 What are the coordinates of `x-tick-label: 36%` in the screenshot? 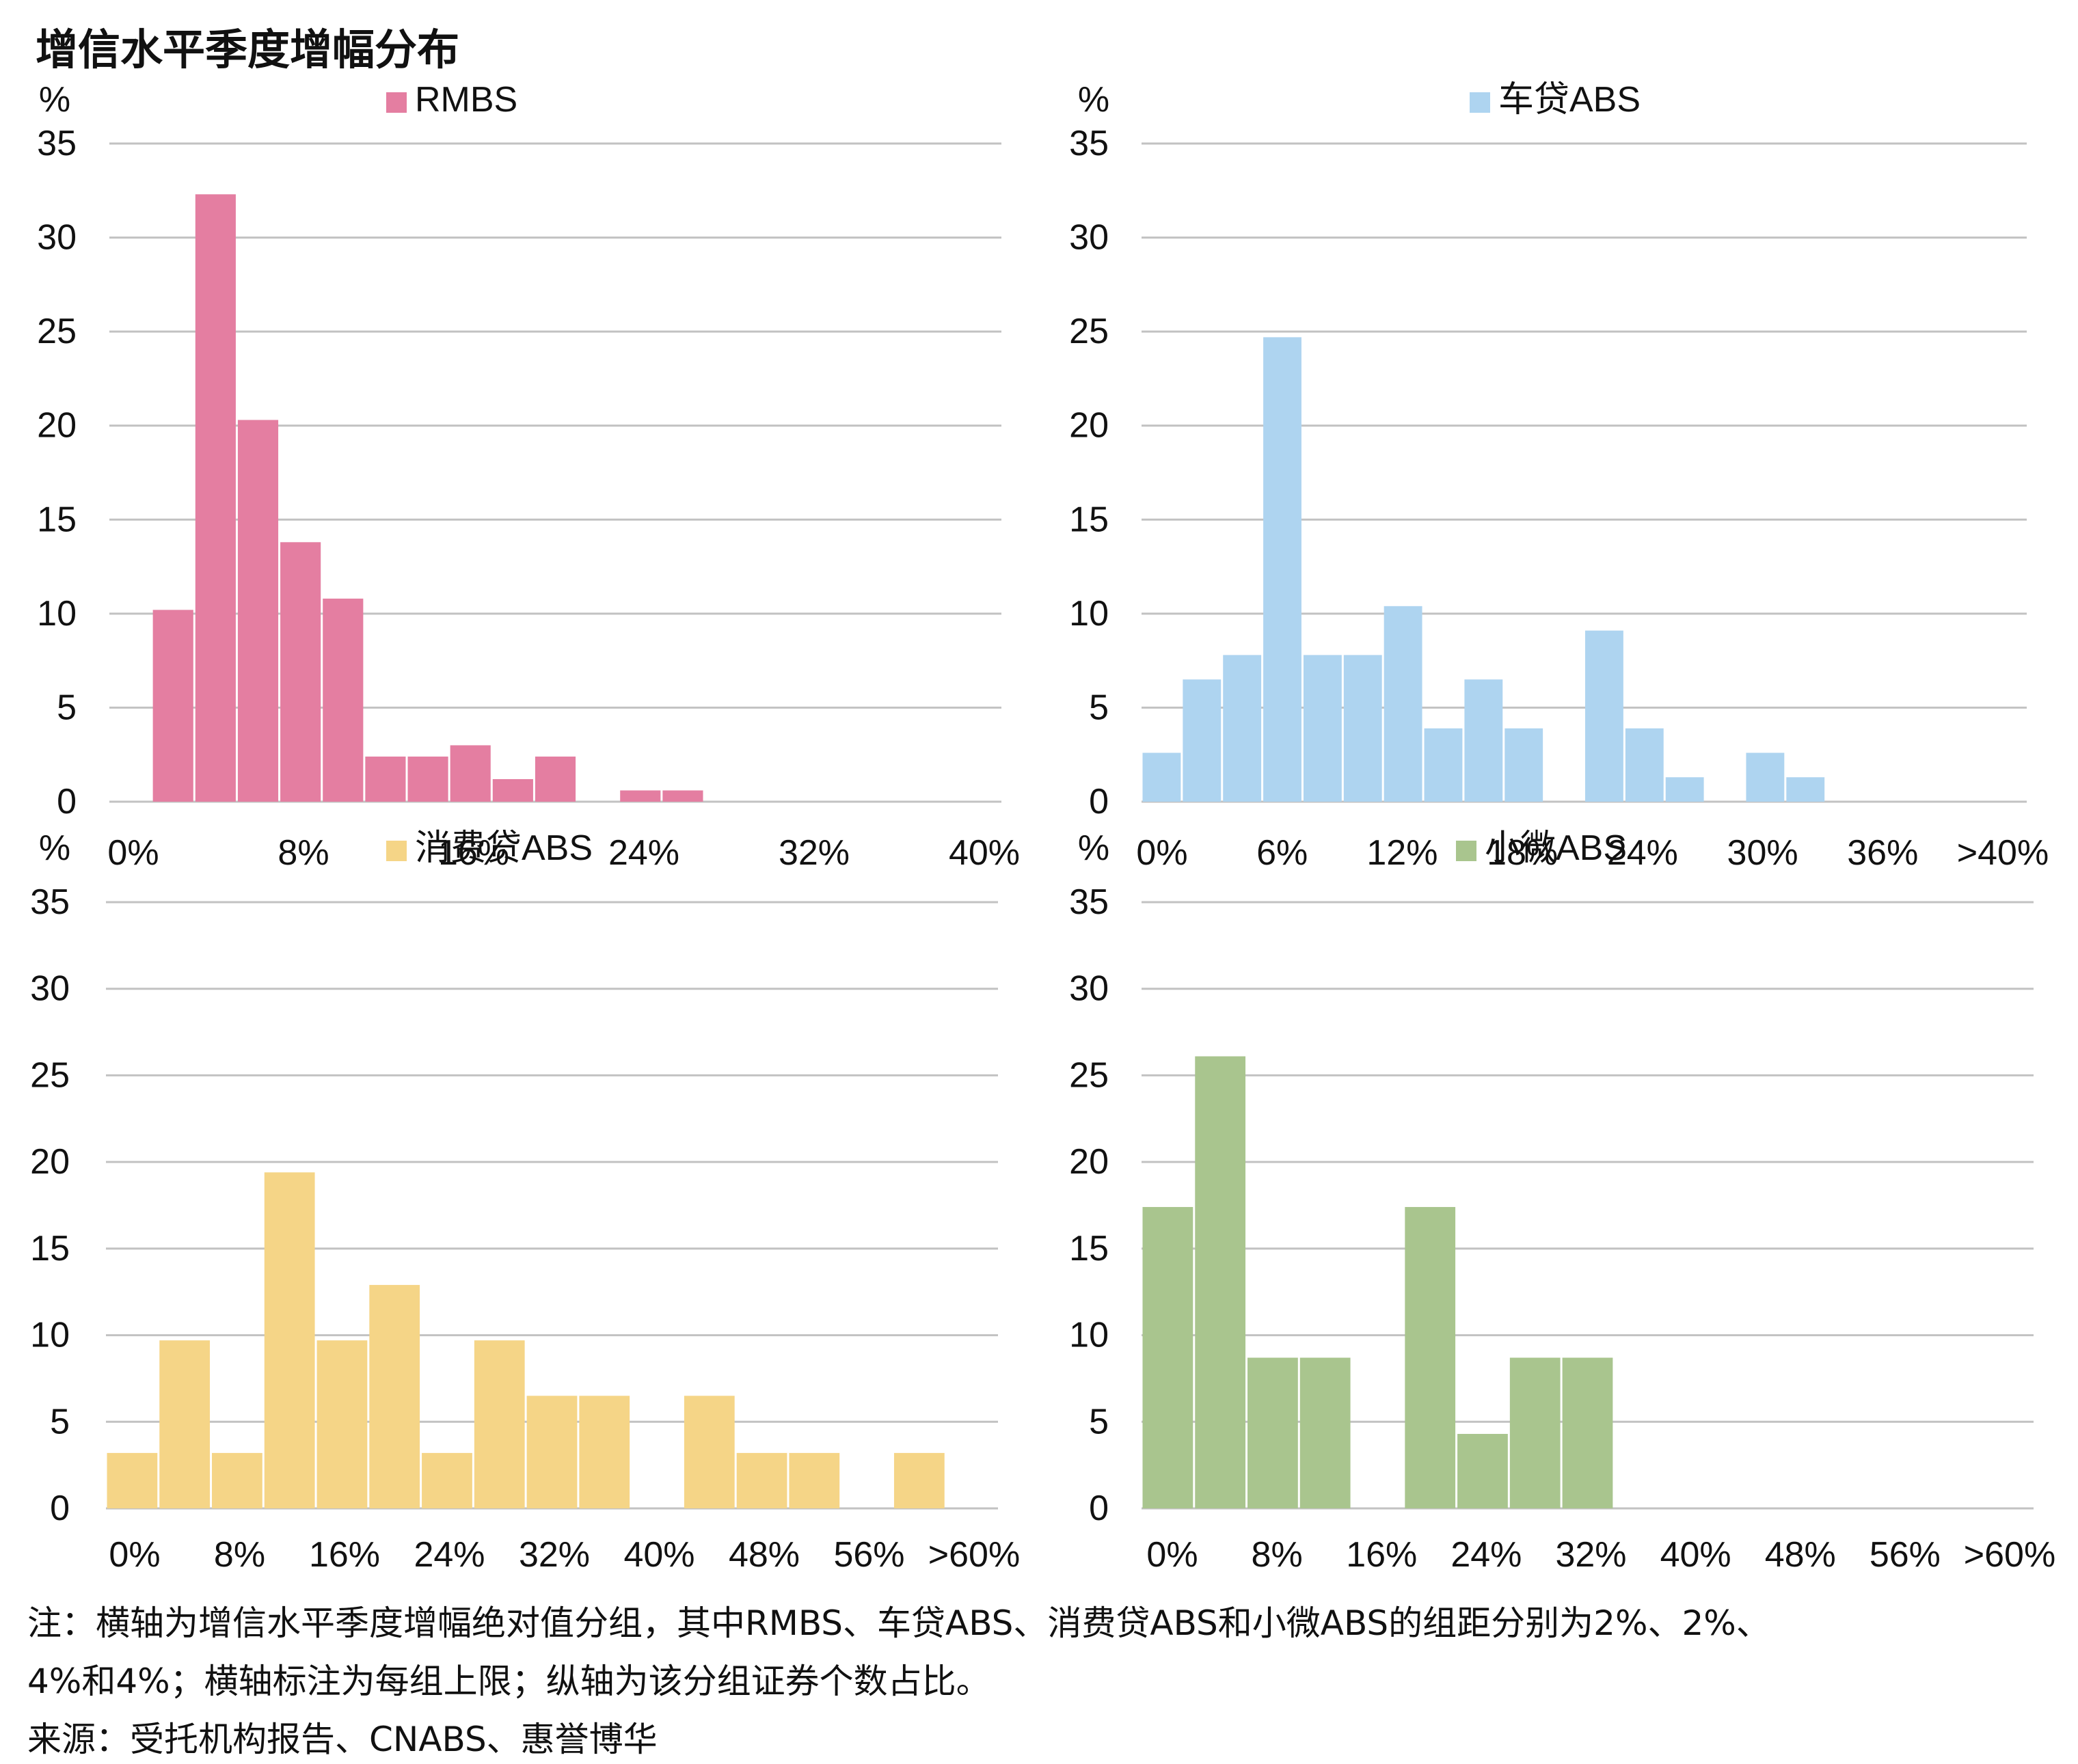 It's located at (1882, 853).